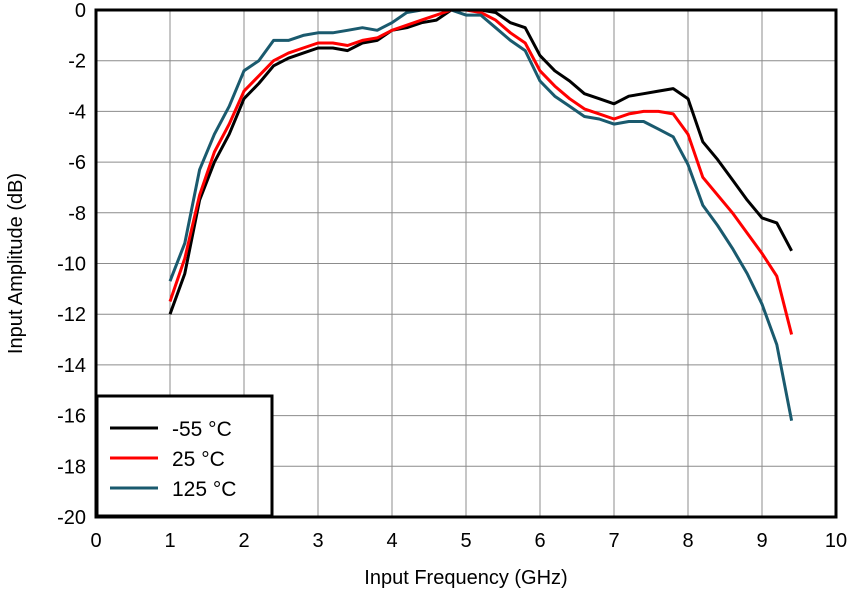 The image size is (852, 590). What do you see at coordinates (204, 489) in the screenshot?
I see `legend-label-2: 125 °C` at bounding box center [204, 489].